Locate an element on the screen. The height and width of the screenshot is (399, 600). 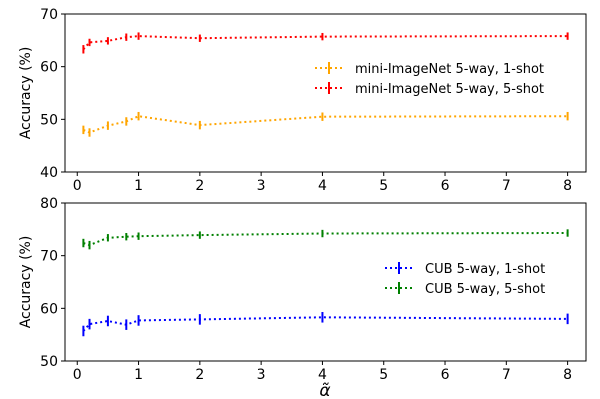
y-tick-label: 80 is located at coordinates (49, 204).